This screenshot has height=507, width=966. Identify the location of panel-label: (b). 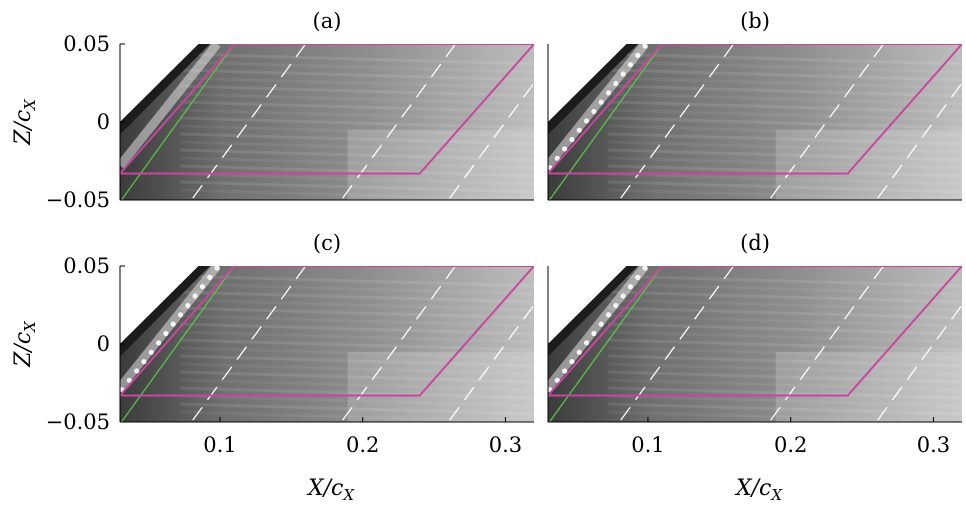
(755, 21).